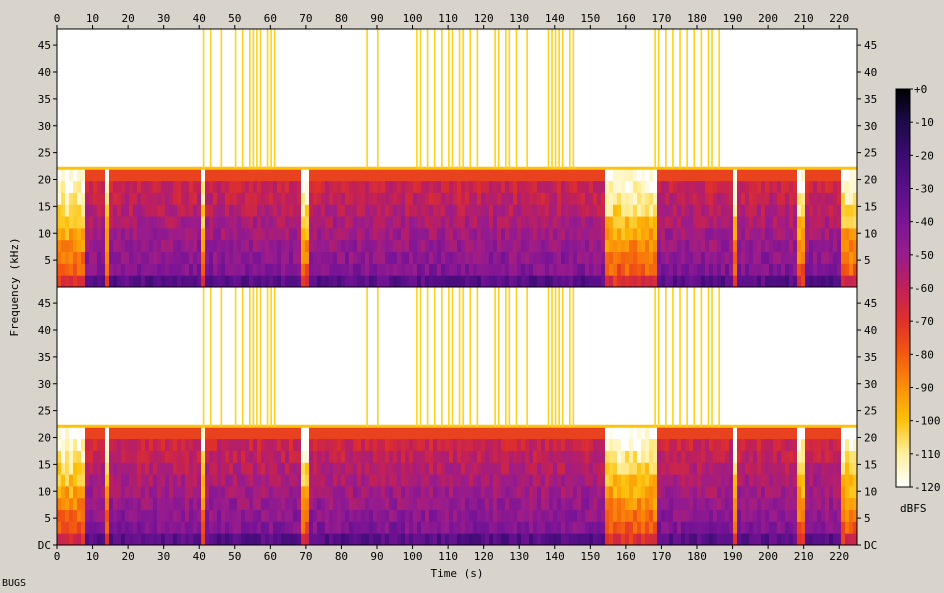  Describe the element at coordinates (867, 518) in the screenshot. I see `y-tick-label-right: 5` at that location.